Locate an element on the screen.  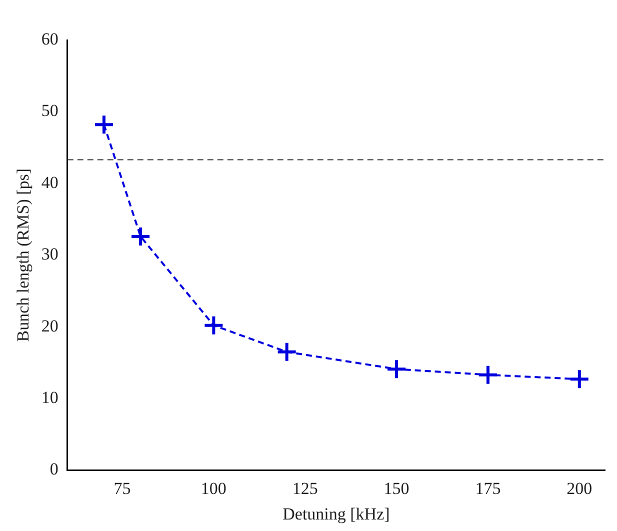
y-tick-label: 60 is located at coordinates (49, 38).